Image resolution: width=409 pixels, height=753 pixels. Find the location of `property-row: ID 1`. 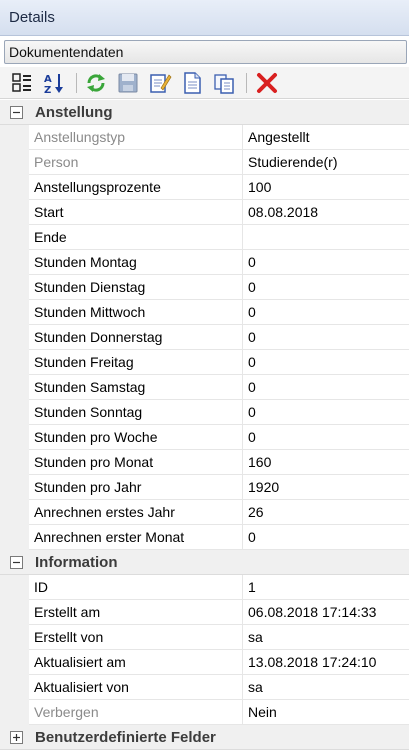

property-row: ID 1 is located at coordinates (204, 587).